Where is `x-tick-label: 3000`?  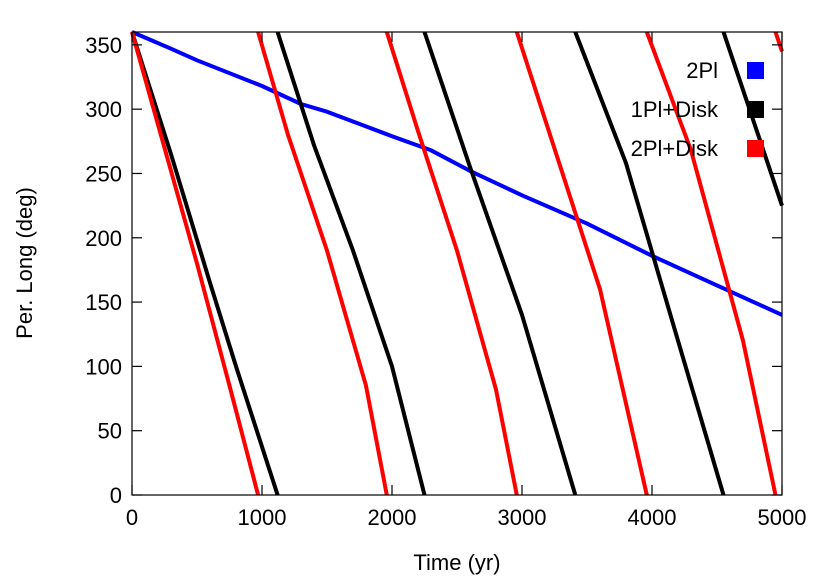 x-tick-label: 3000 is located at coordinates (522, 517).